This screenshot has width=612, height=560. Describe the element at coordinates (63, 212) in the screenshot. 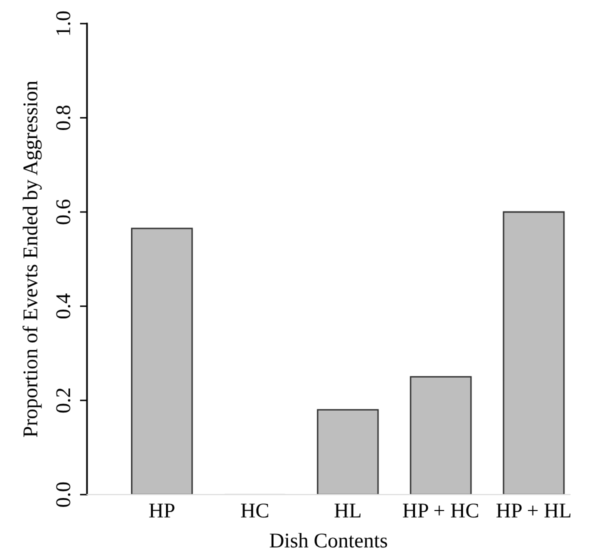

I see `y-tick-label: 0.6` at that location.